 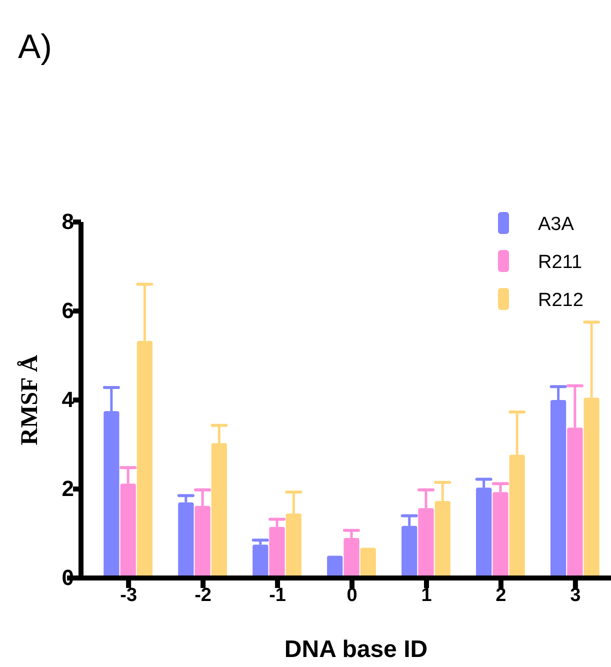 What do you see at coordinates (68, 399) in the screenshot?
I see `y-tick-label: 4` at bounding box center [68, 399].